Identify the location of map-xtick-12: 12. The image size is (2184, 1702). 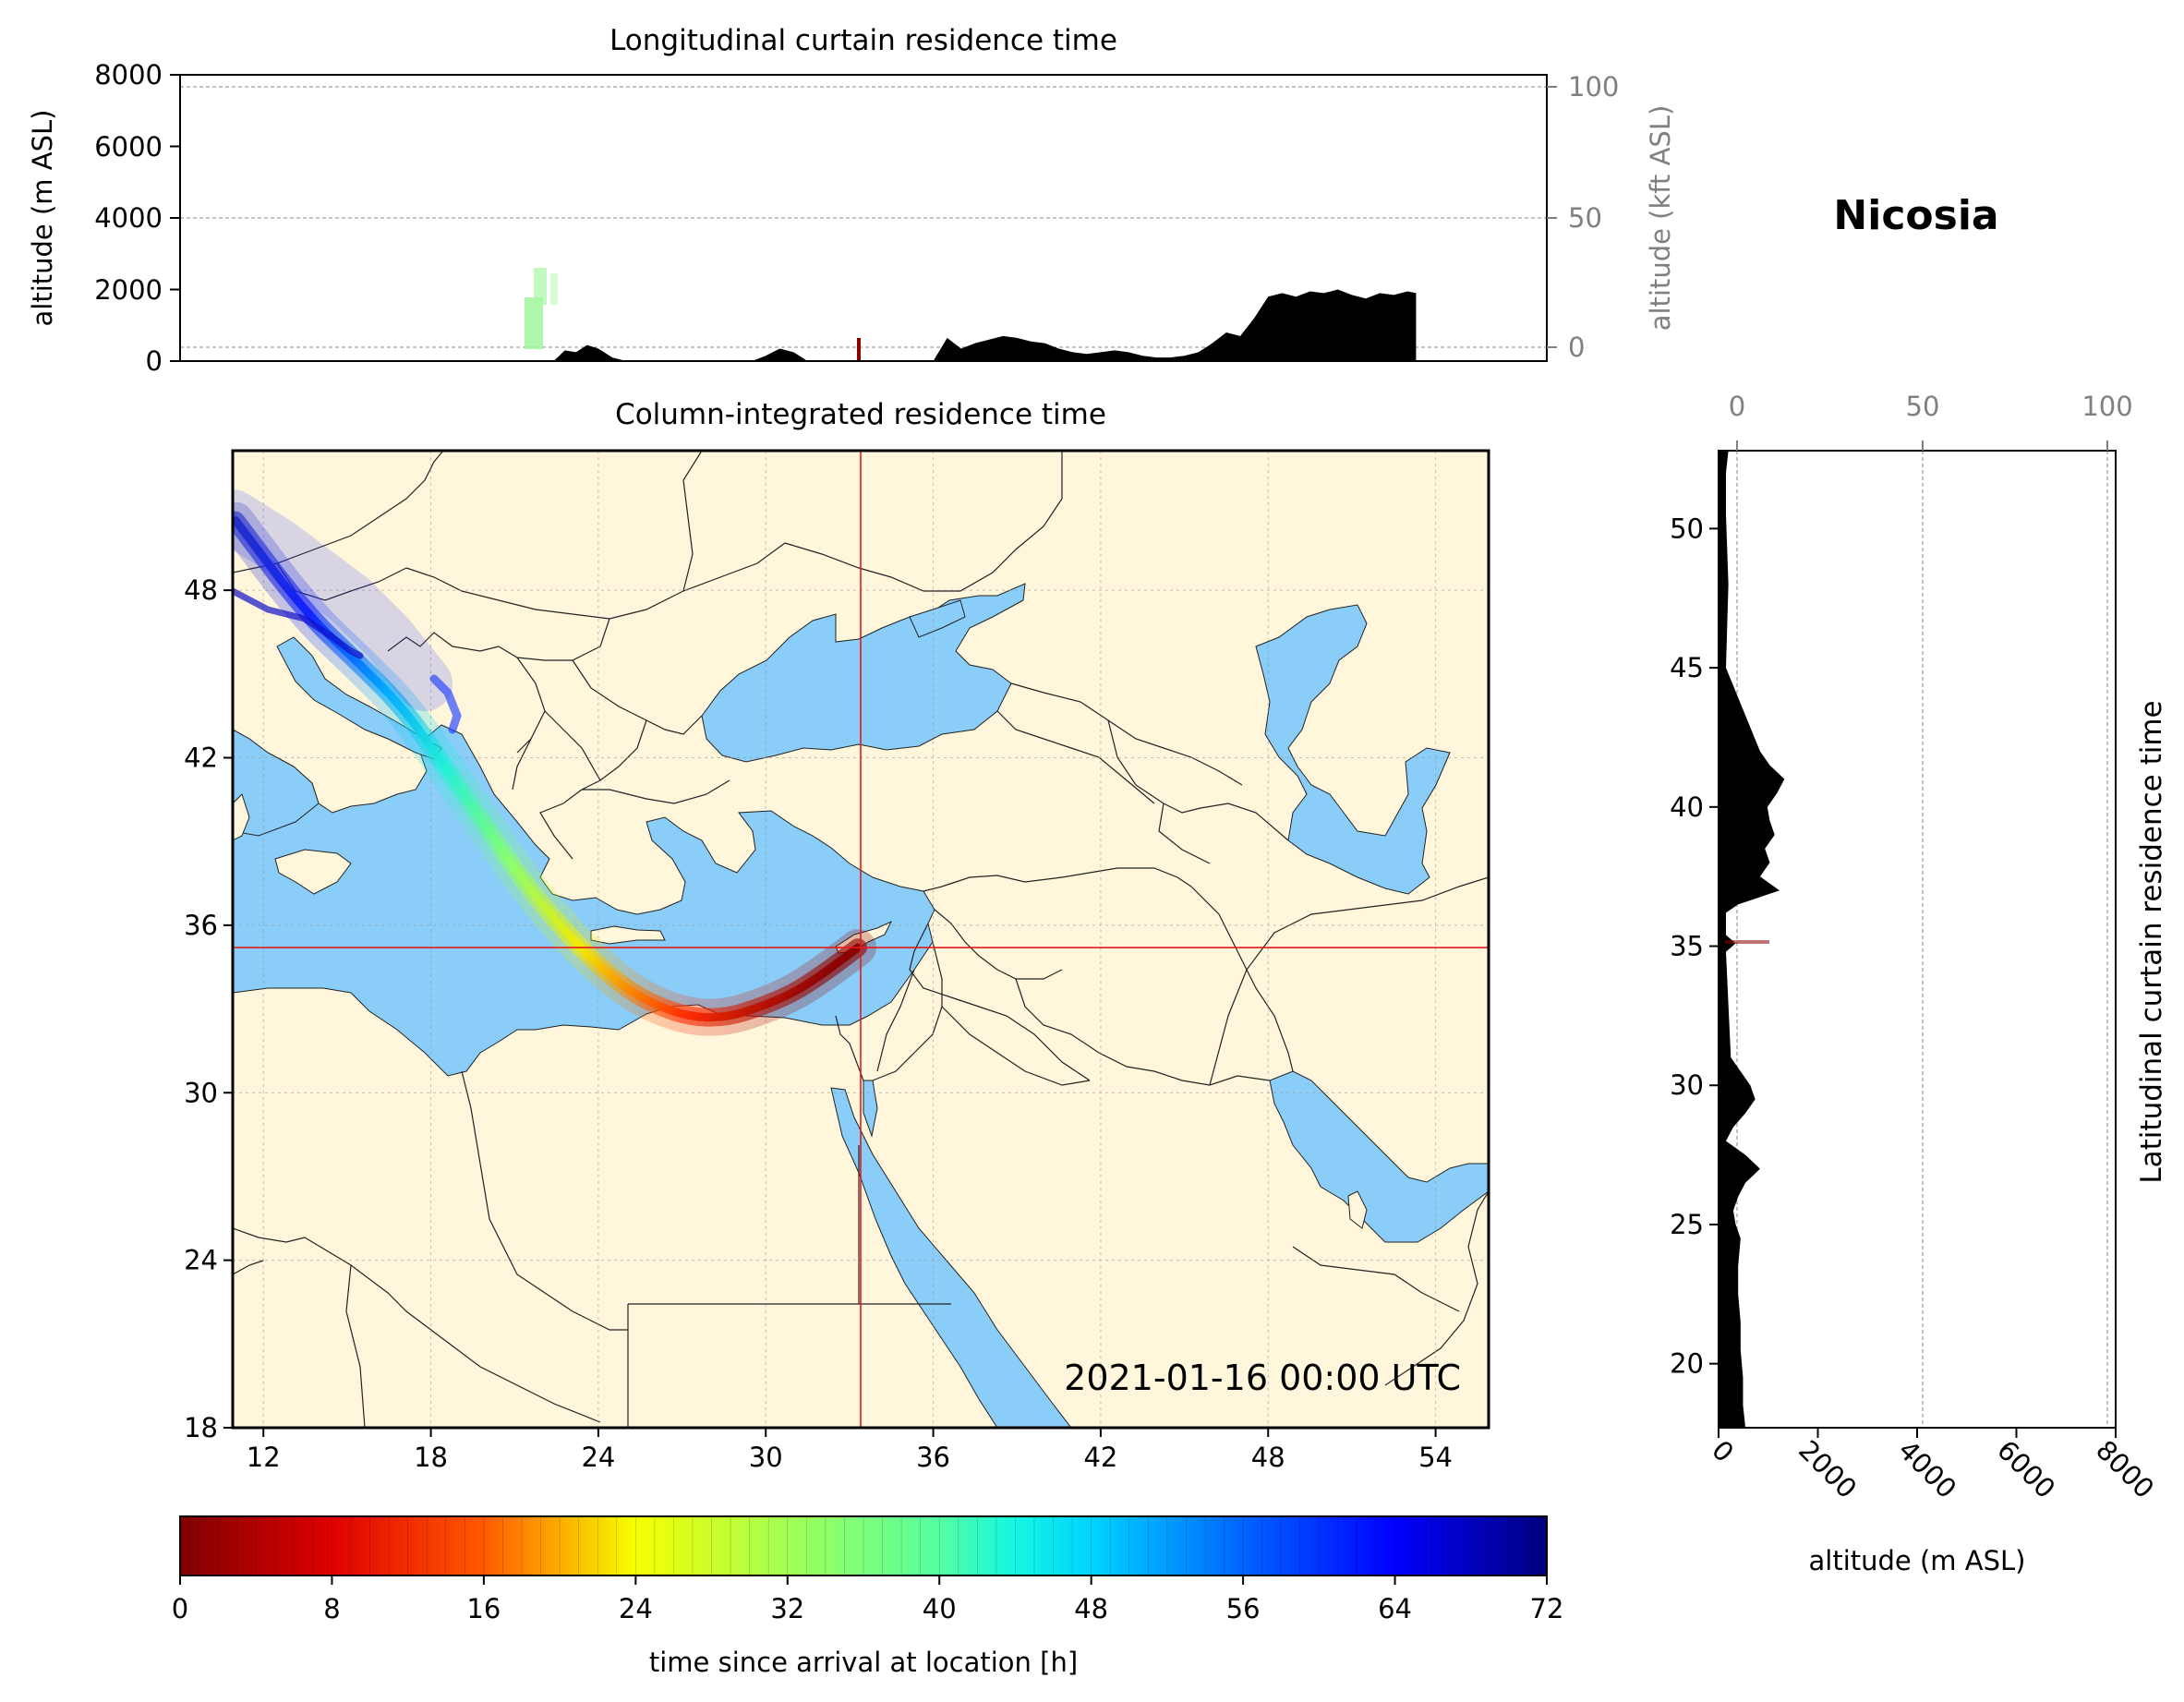
(264, 1457).